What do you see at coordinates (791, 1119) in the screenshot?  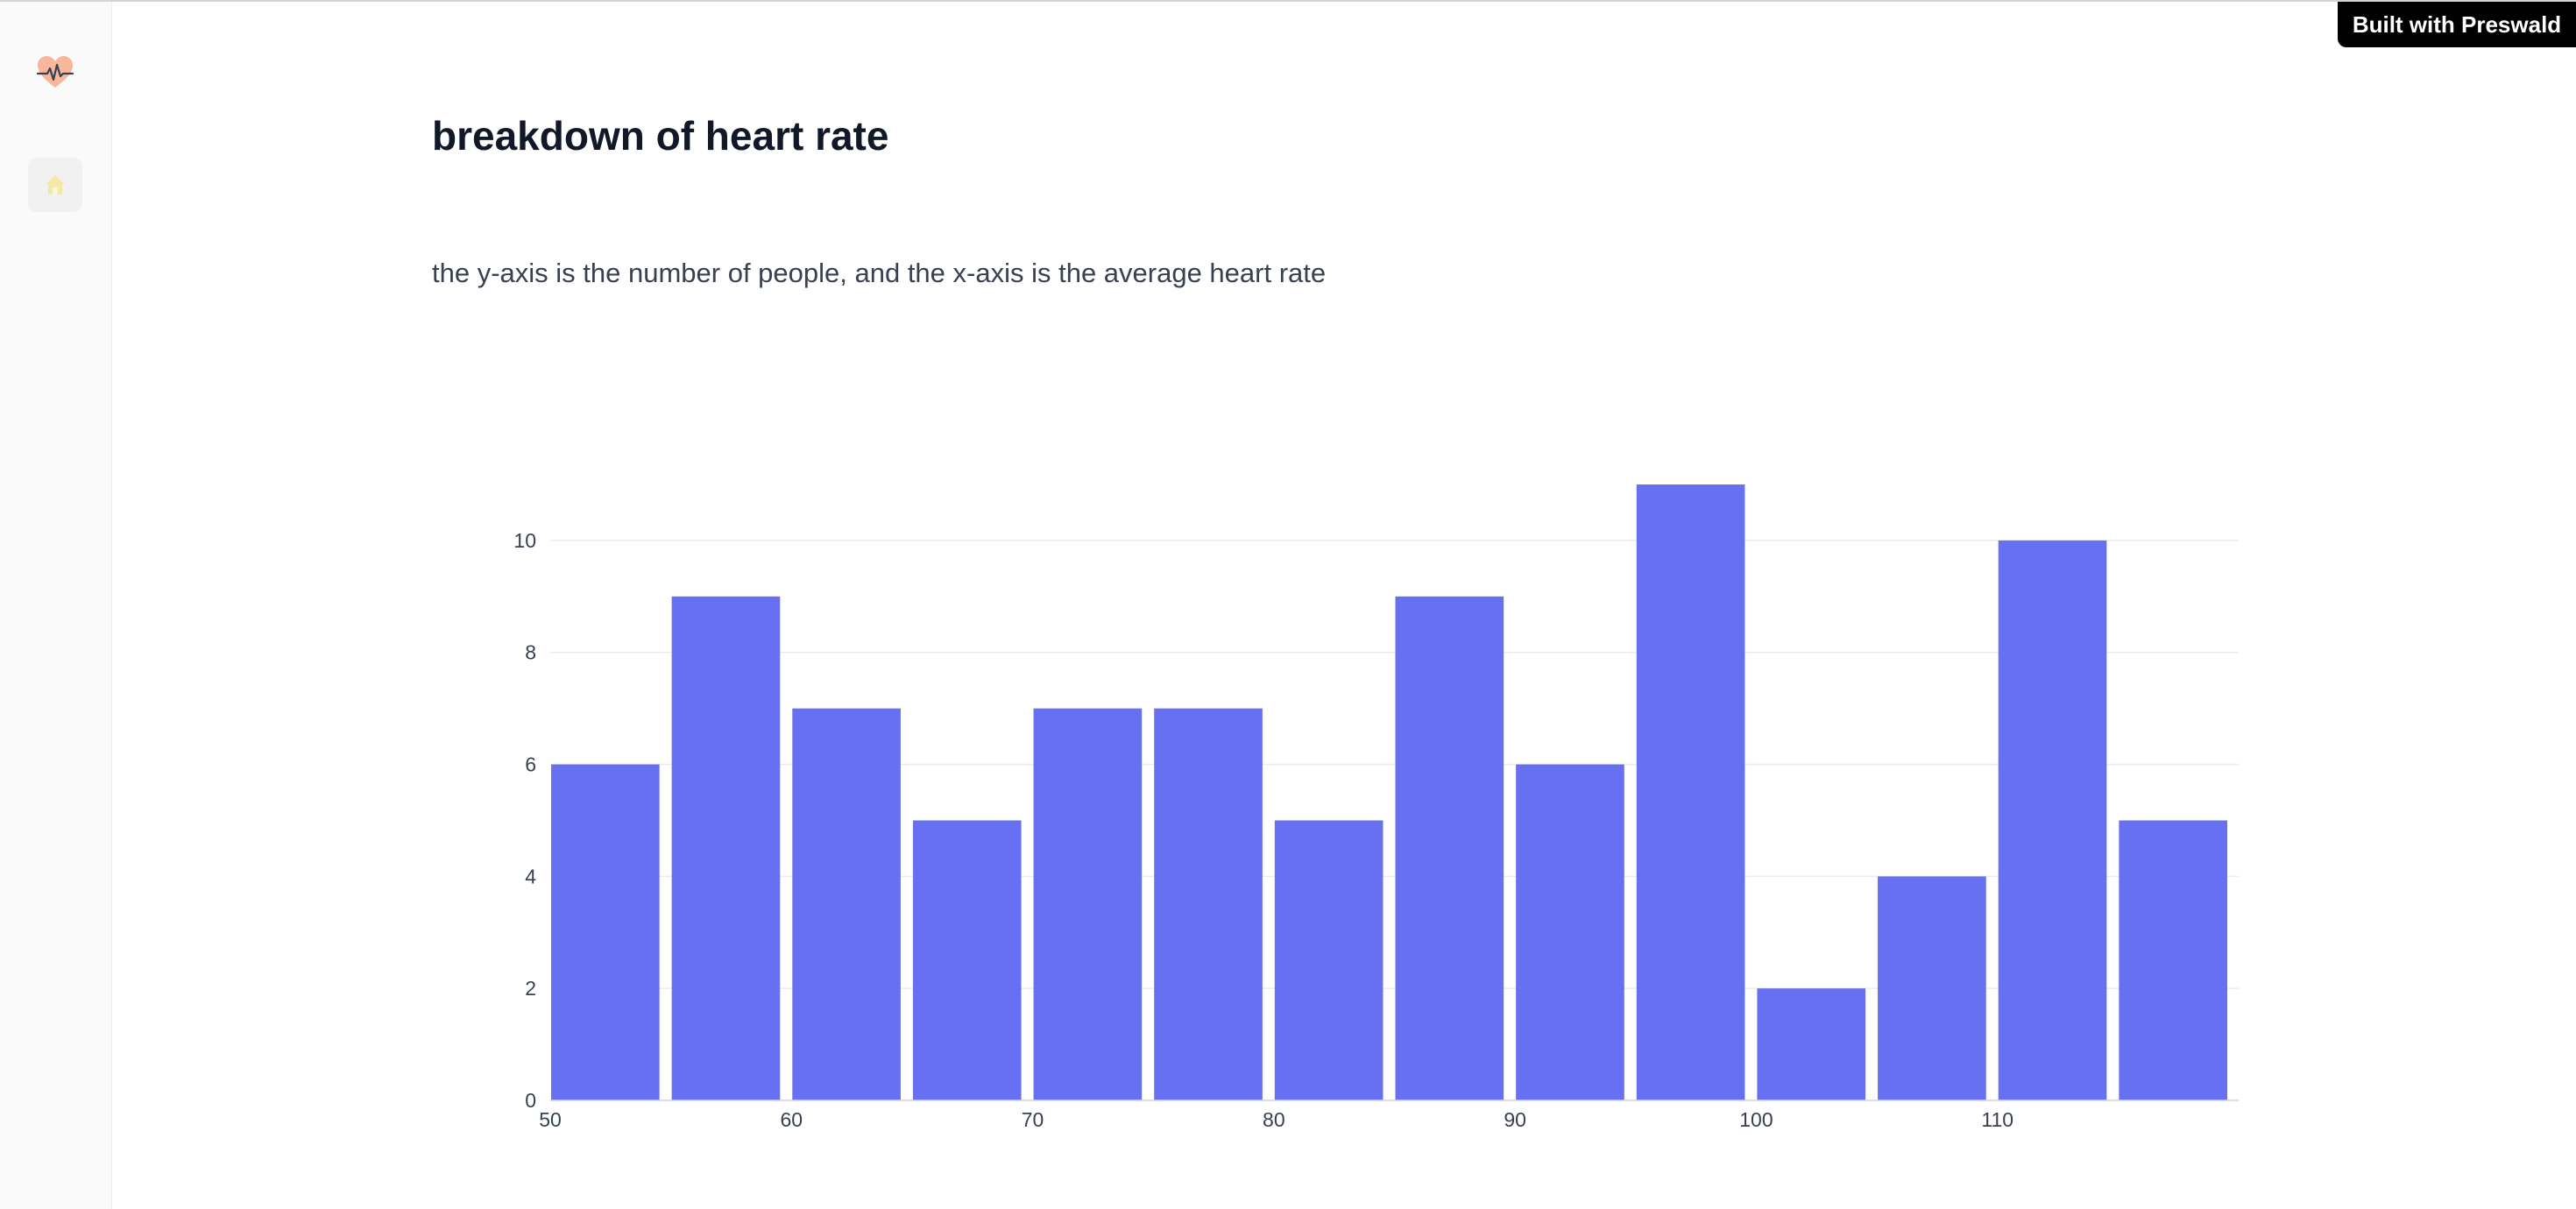 I see `x-tick-label-60: 60` at bounding box center [791, 1119].